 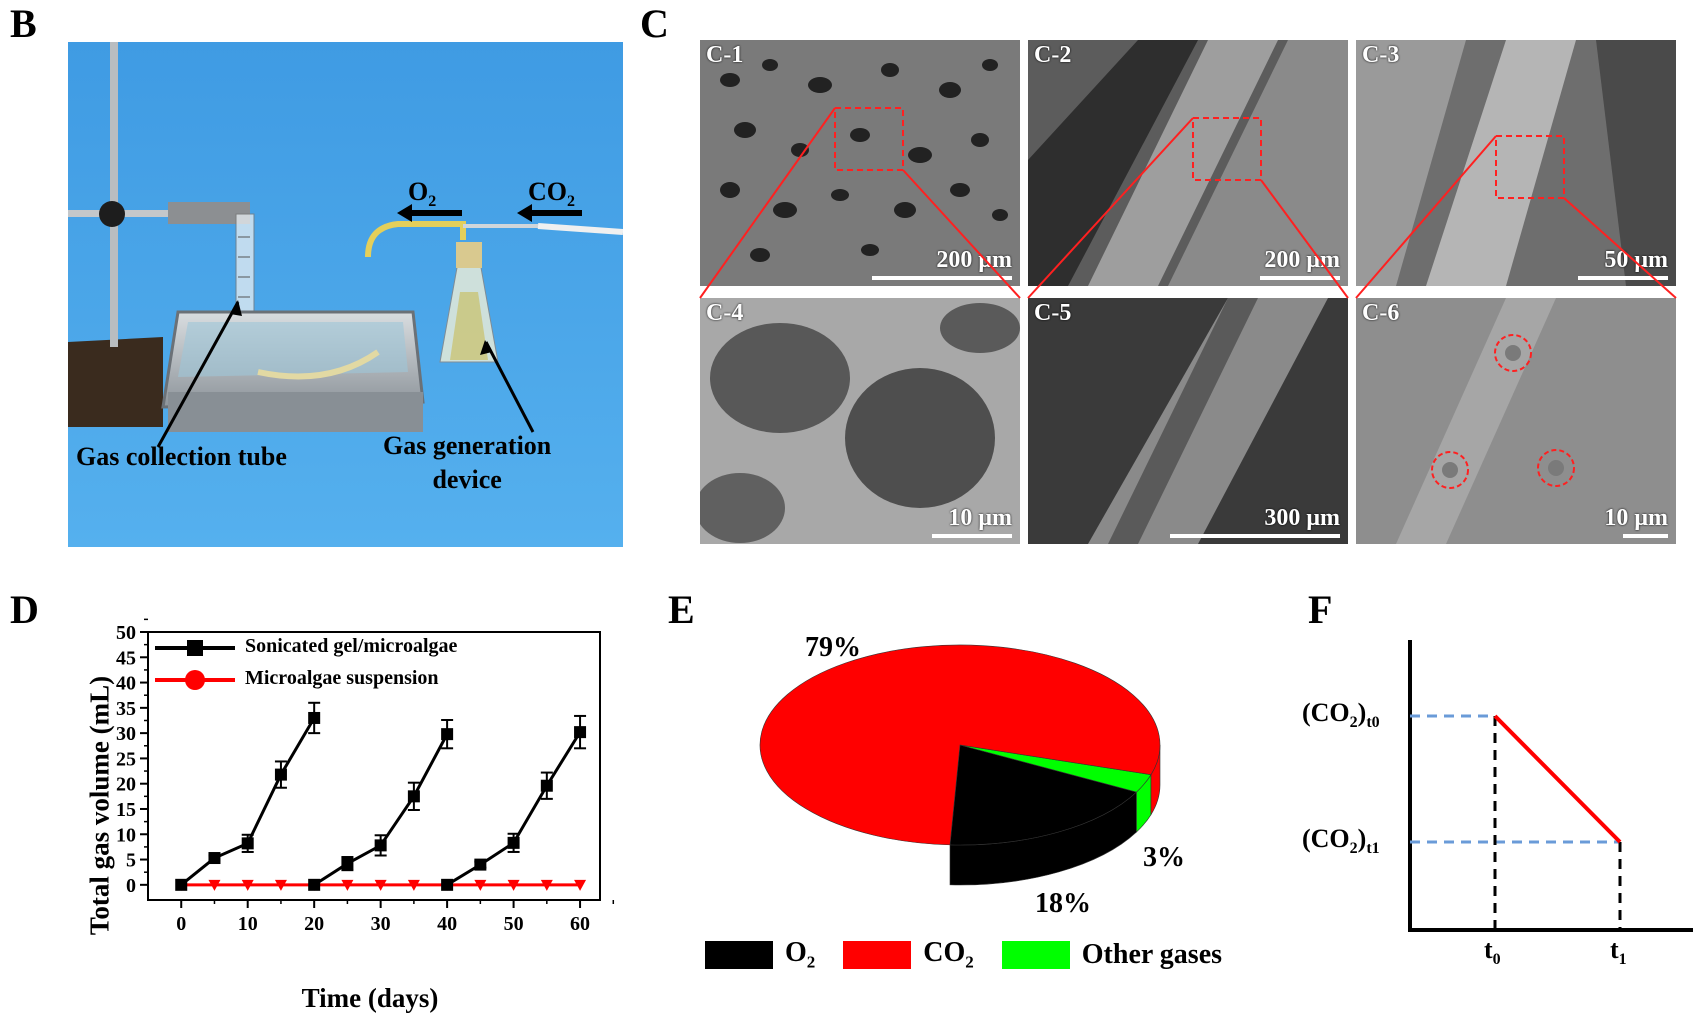 I want to click on sem-label: C-2, so click(x=1053, y=55).